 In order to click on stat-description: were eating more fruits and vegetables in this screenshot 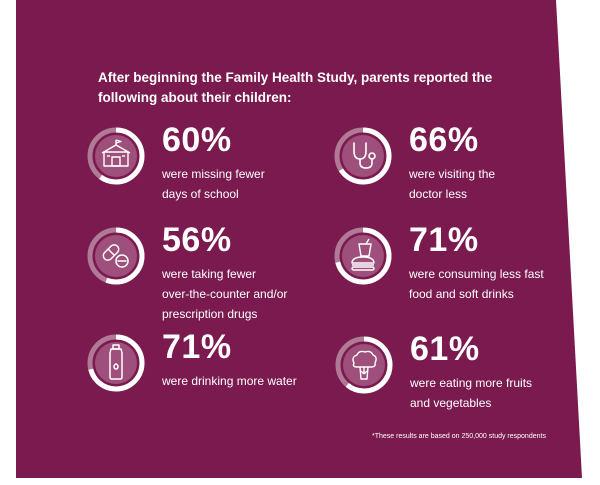, I will do `click(495, 393)`.